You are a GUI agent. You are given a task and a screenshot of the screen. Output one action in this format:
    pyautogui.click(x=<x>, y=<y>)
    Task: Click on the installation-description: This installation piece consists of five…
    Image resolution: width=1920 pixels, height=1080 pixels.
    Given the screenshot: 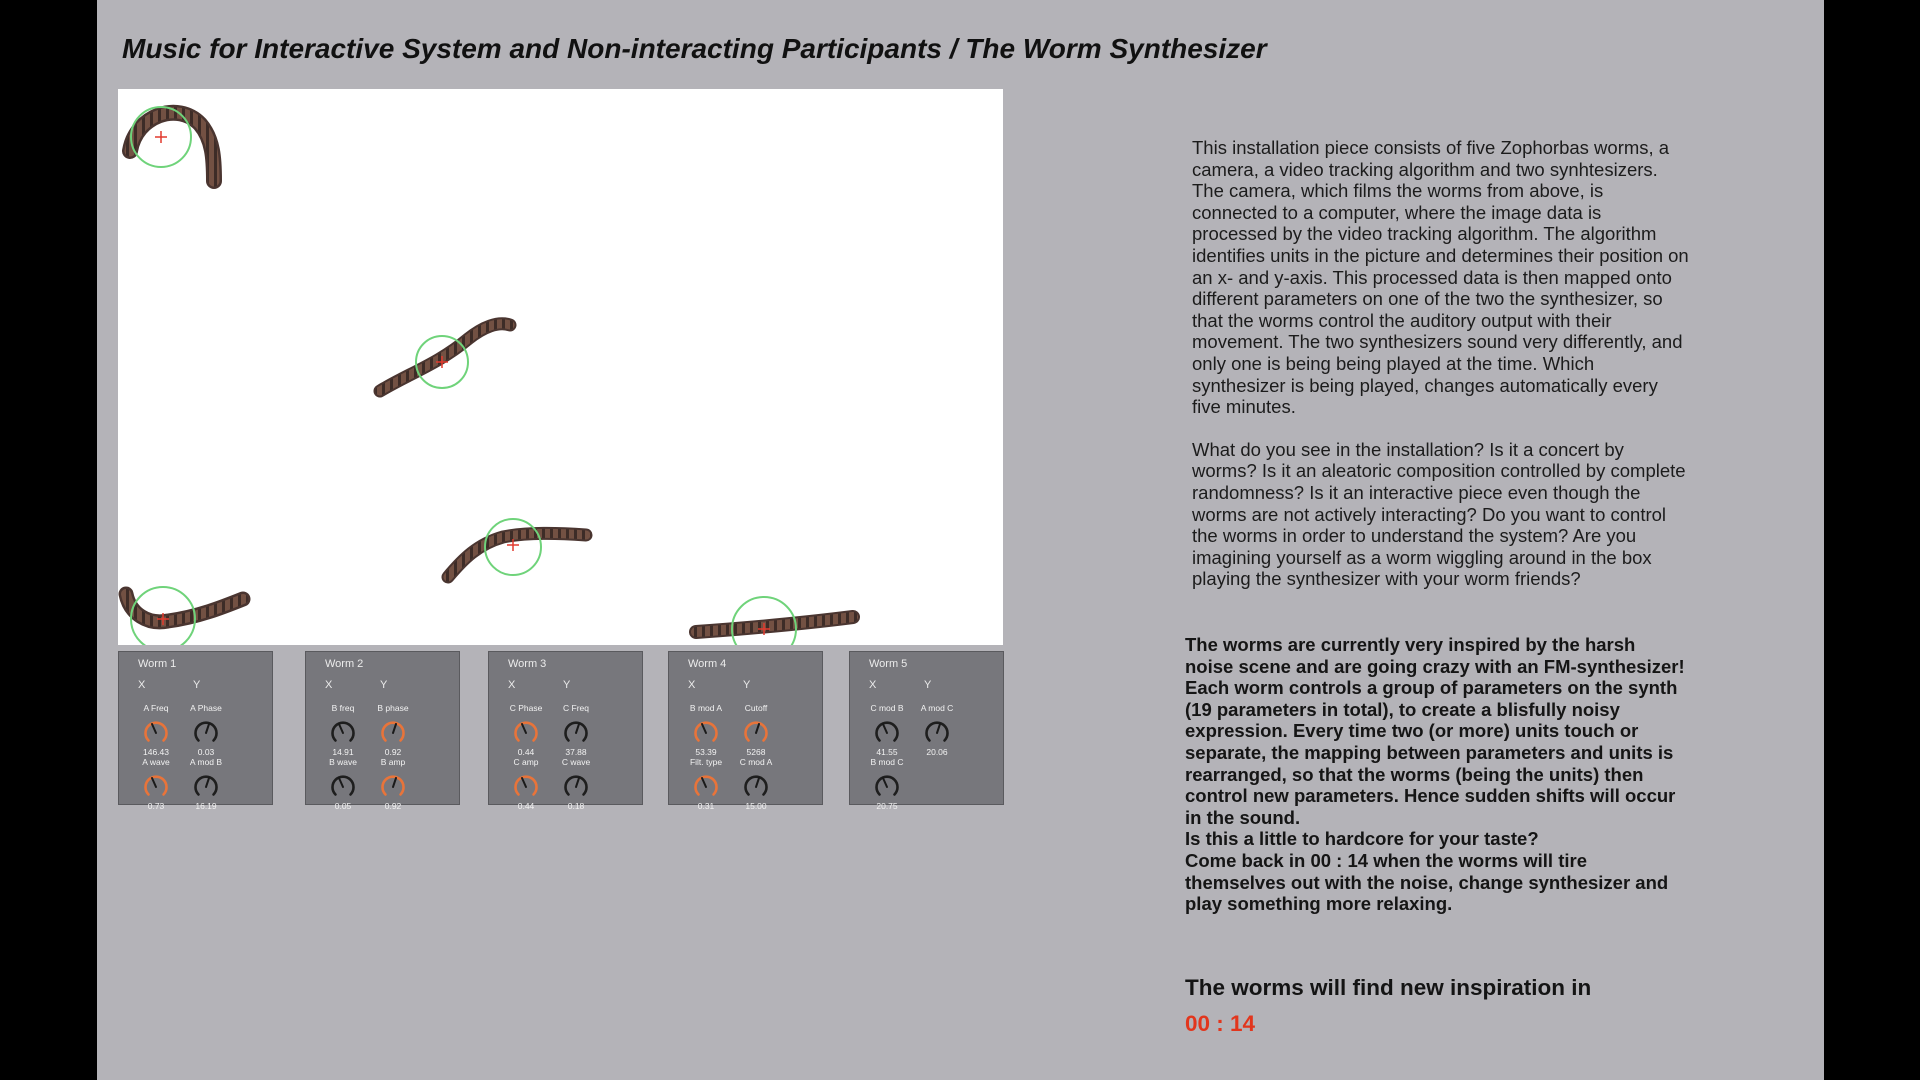 What is the action you would take?
    pyautogui.click(x=1441, y=374)
    